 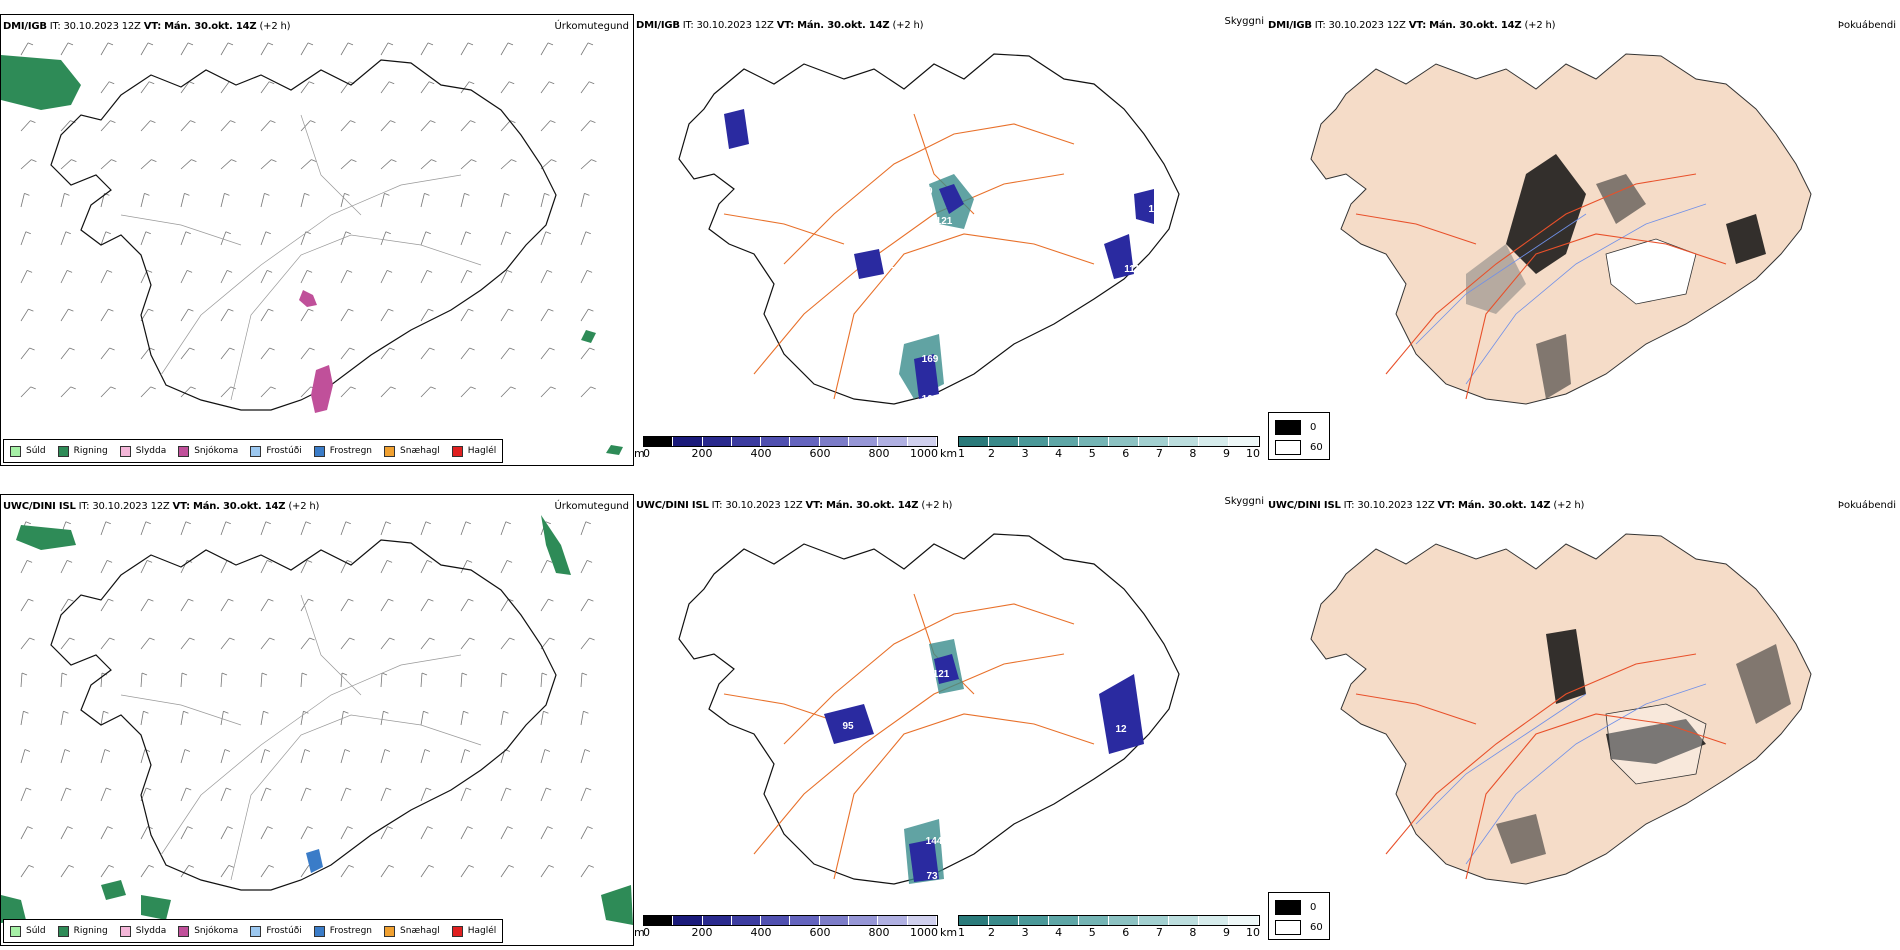 I want to click on low-cloud-area, so click(x=1144, y=206).